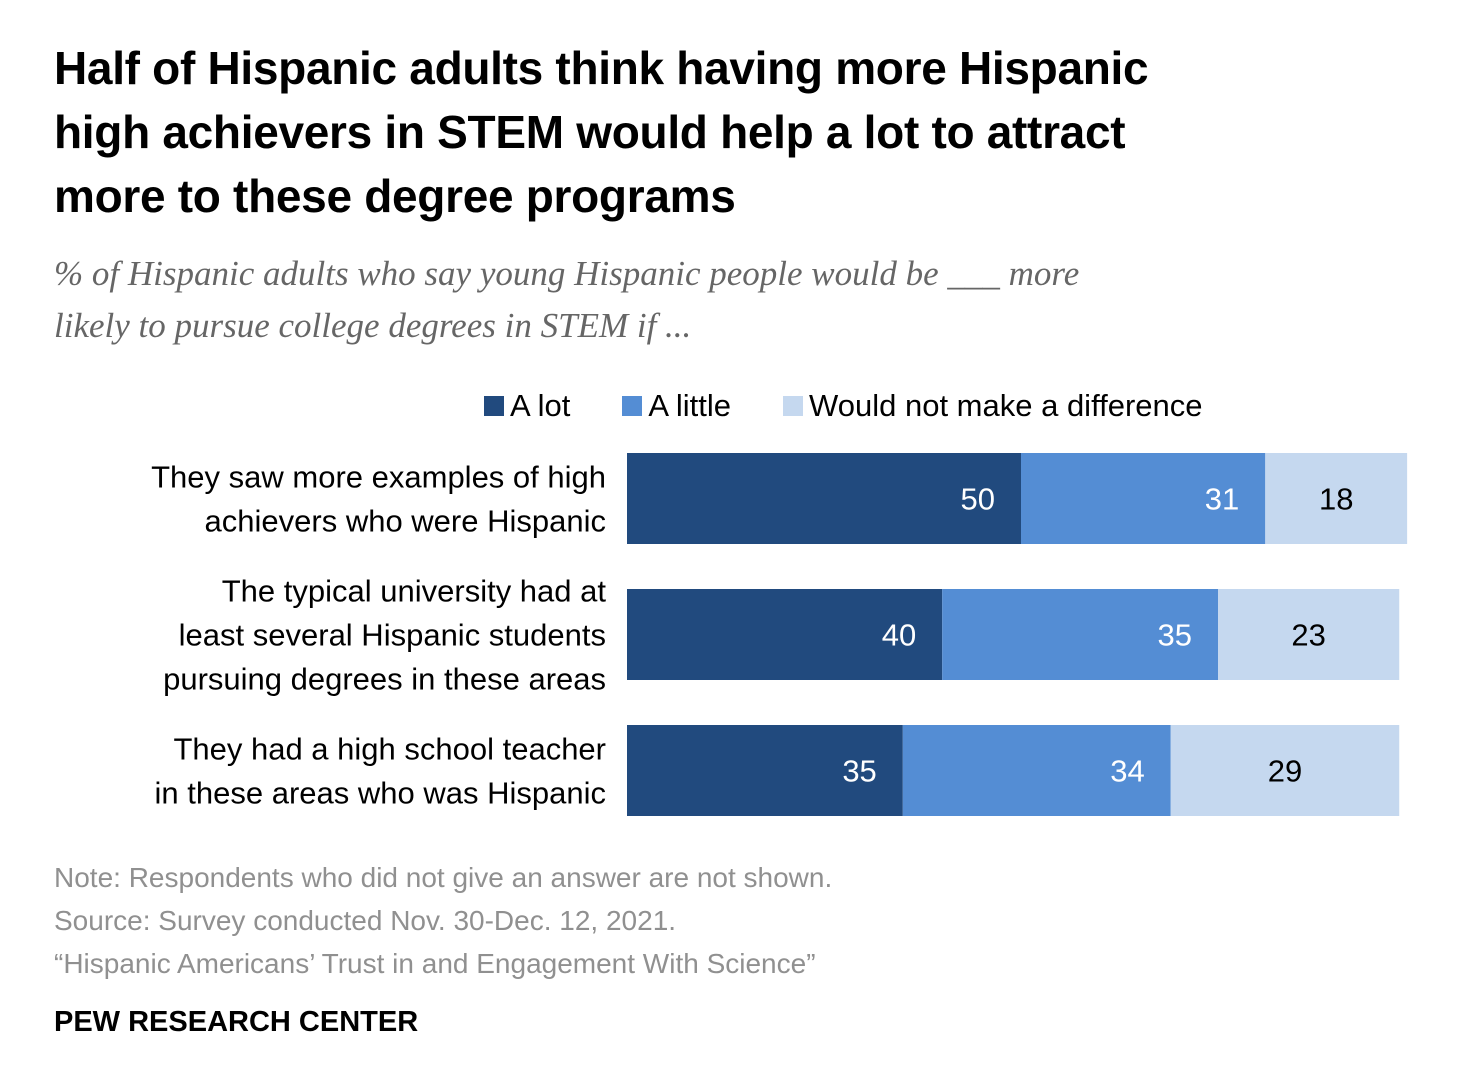 Image resolution: width=1458 pixels, height=1068 pixels. I want to click on legend-swatch-a-little, so click(632, 406).